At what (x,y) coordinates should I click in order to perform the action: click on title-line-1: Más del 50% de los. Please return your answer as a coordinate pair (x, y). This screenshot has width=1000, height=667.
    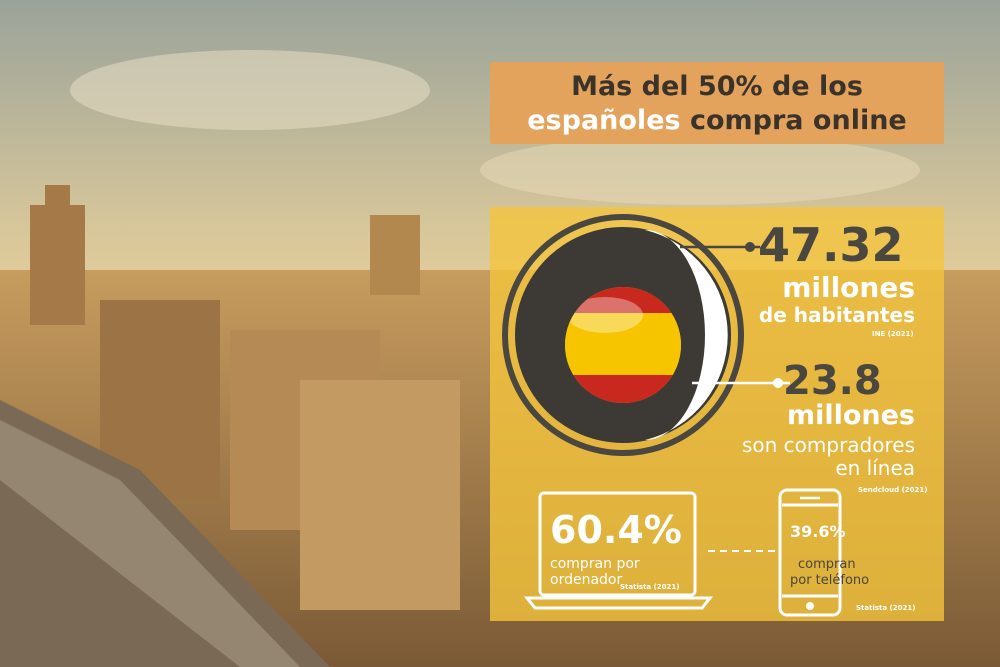
    Looking at the image, I should click on (717, 86).